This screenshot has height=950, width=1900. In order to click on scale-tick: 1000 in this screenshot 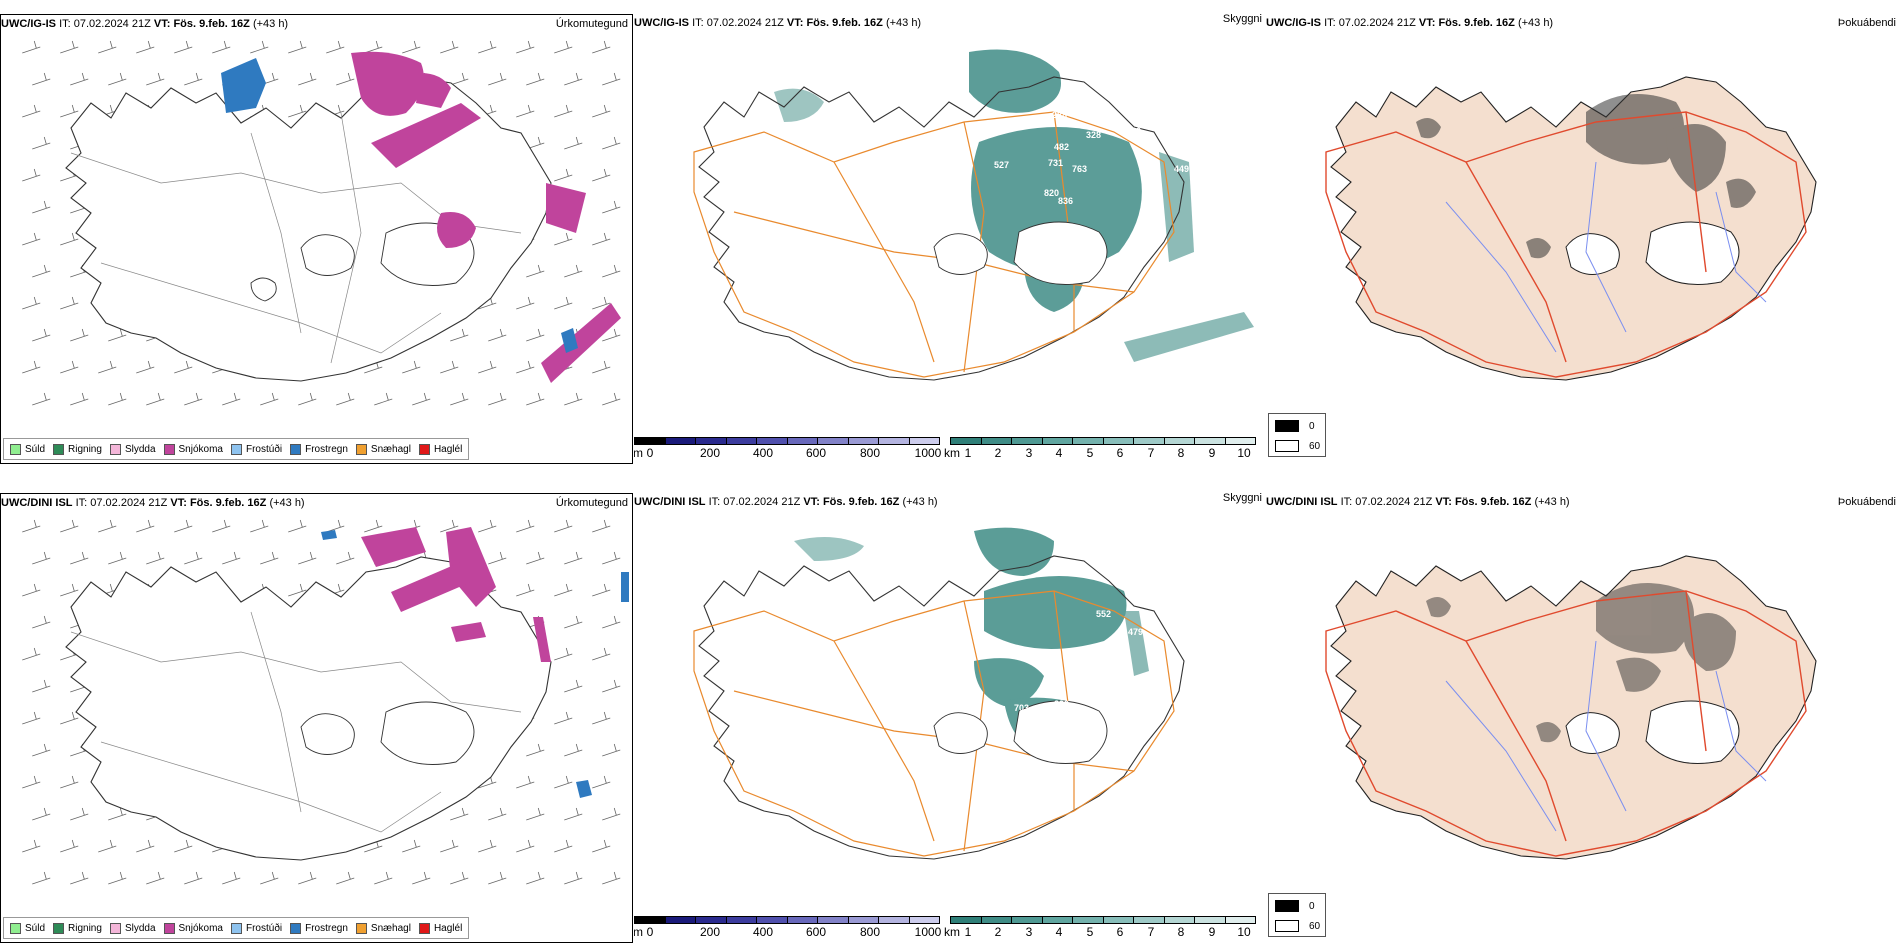, I will do `click(928, 453)`.